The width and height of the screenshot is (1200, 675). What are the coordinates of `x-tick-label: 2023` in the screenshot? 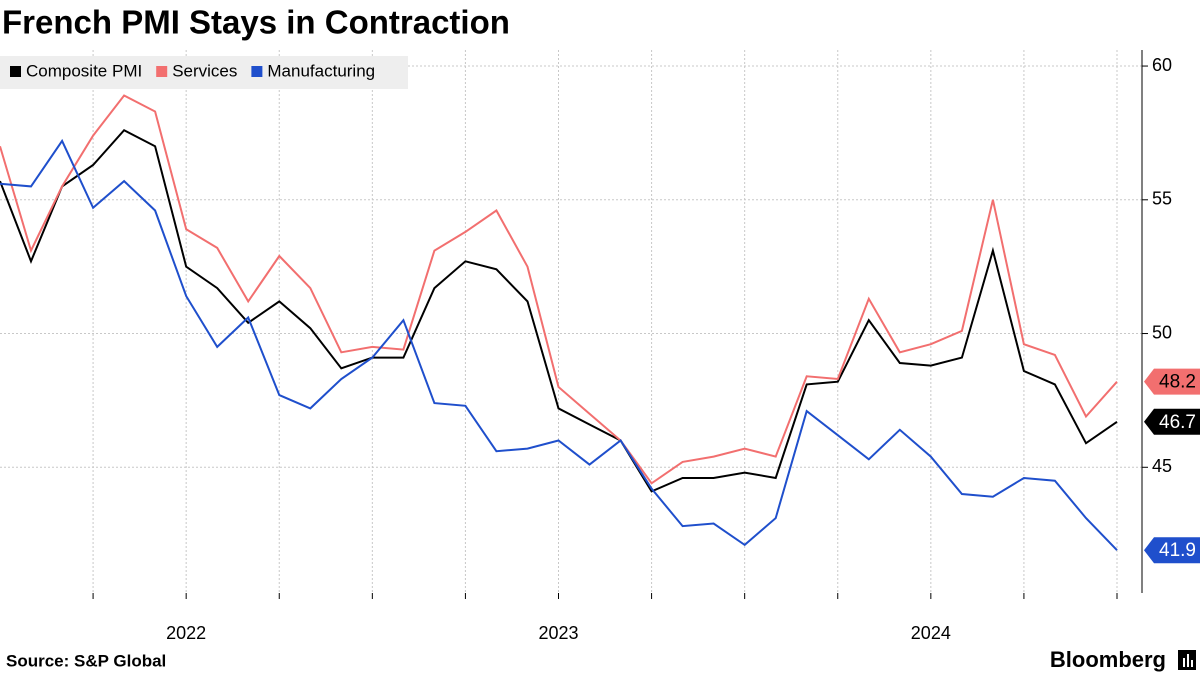 It's located at (558, 633).